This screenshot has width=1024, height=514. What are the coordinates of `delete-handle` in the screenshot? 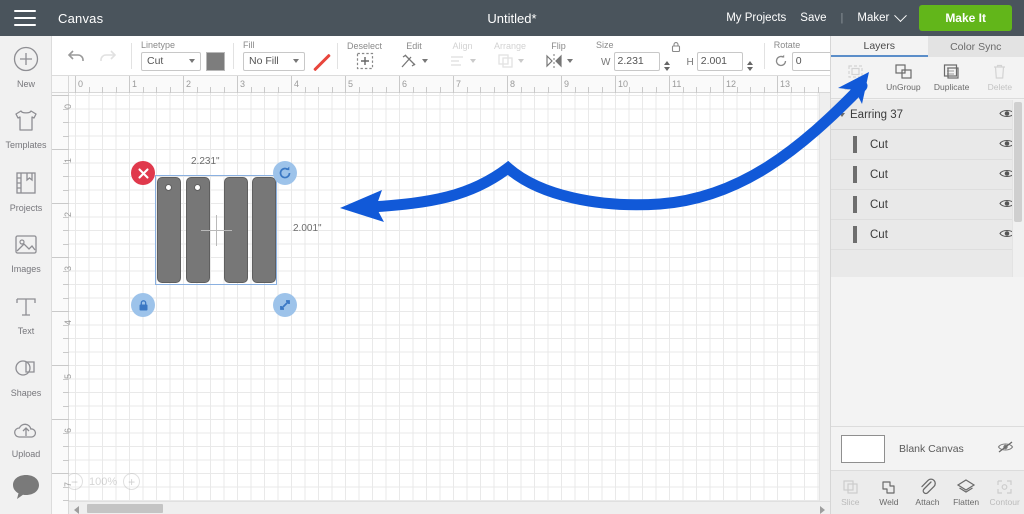 It's located at (143, 173).